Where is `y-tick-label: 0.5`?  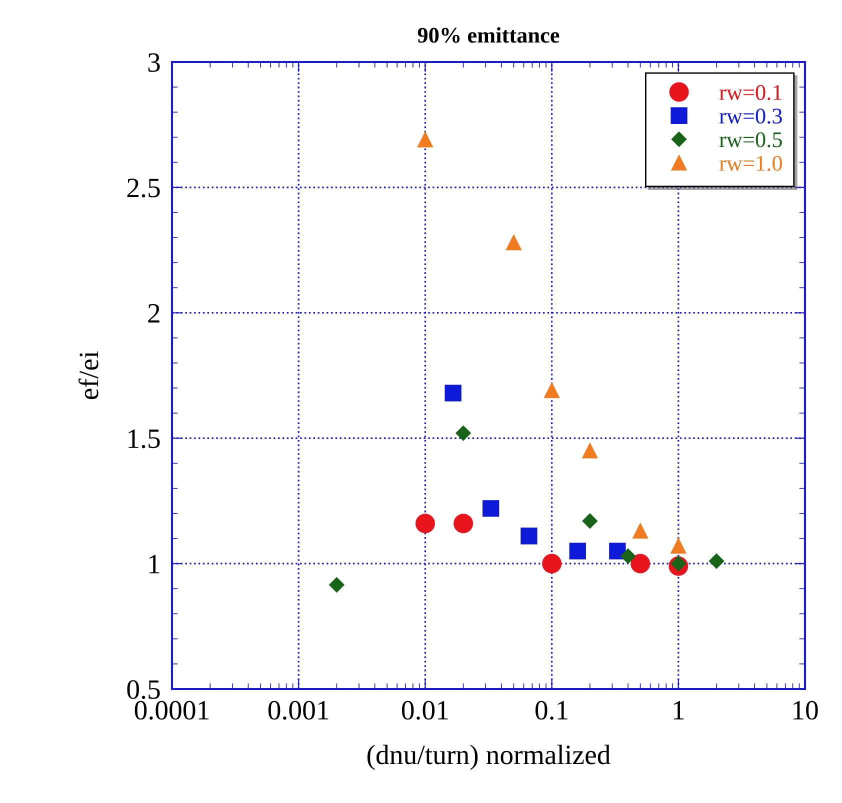 y-tick-label: 0.5 is located at coordinates (143, 690).